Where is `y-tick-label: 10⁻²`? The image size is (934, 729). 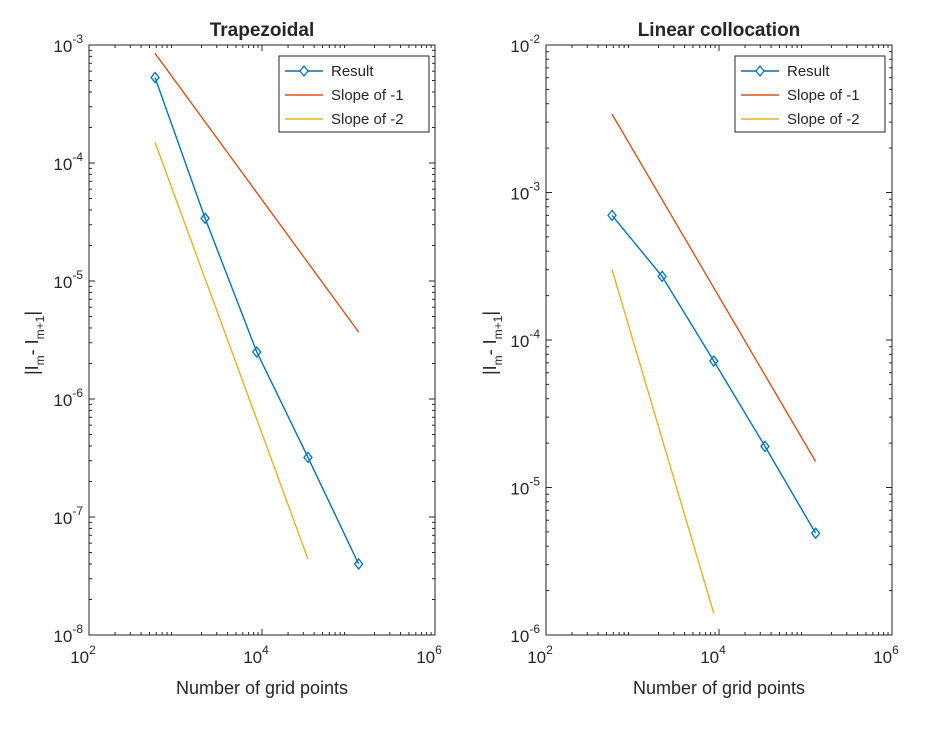 y-tick-label: 10⁻² is located at coordinates (525, 44).